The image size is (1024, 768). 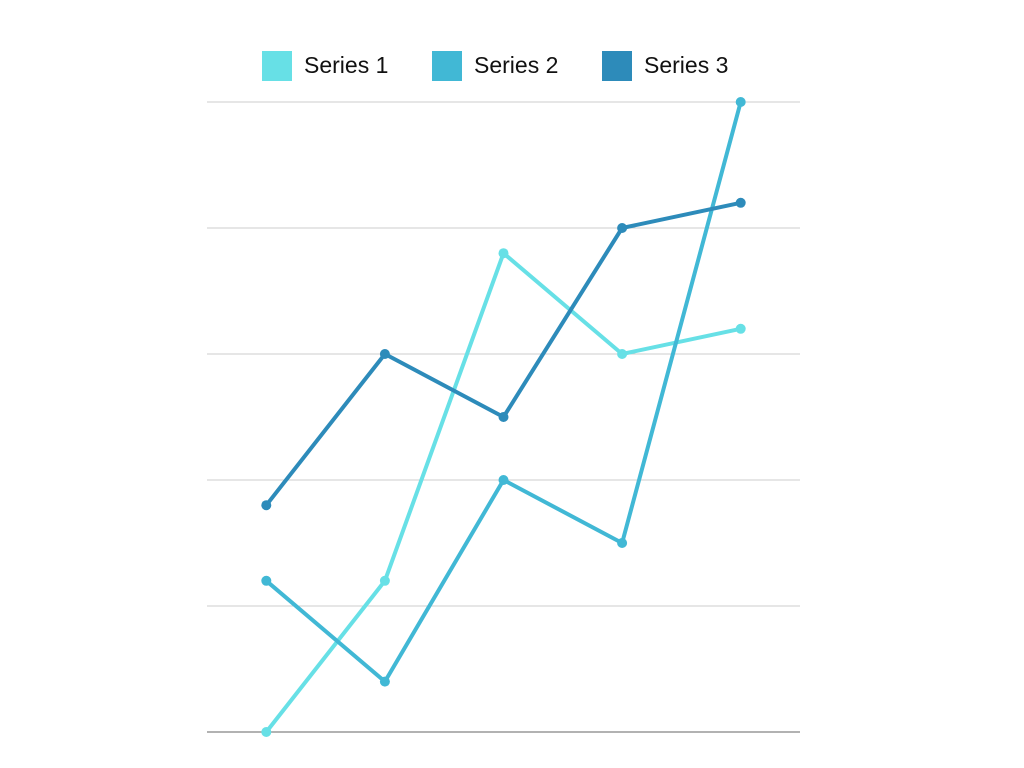 What do you see at coordinates (516, 65) in the screenshot?
I see `legend-label: Series 2` at bounding box center [516, 65].